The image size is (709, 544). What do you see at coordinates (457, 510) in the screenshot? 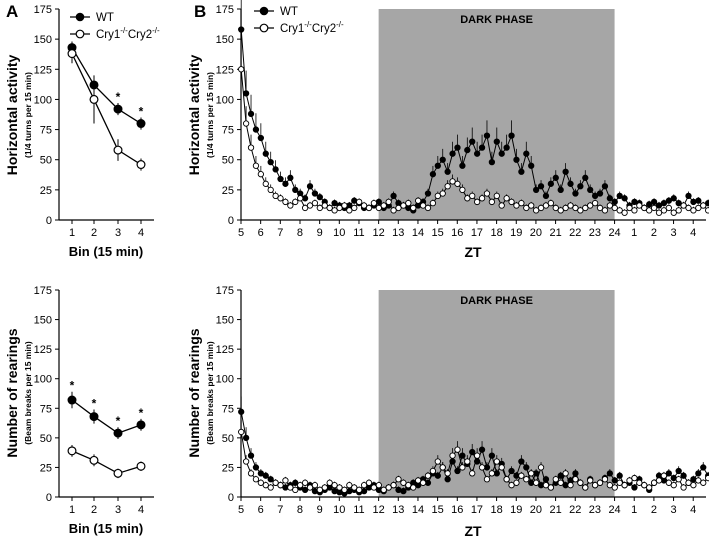
I see `x-tick-label: 16` at bounding box center [457, 510].